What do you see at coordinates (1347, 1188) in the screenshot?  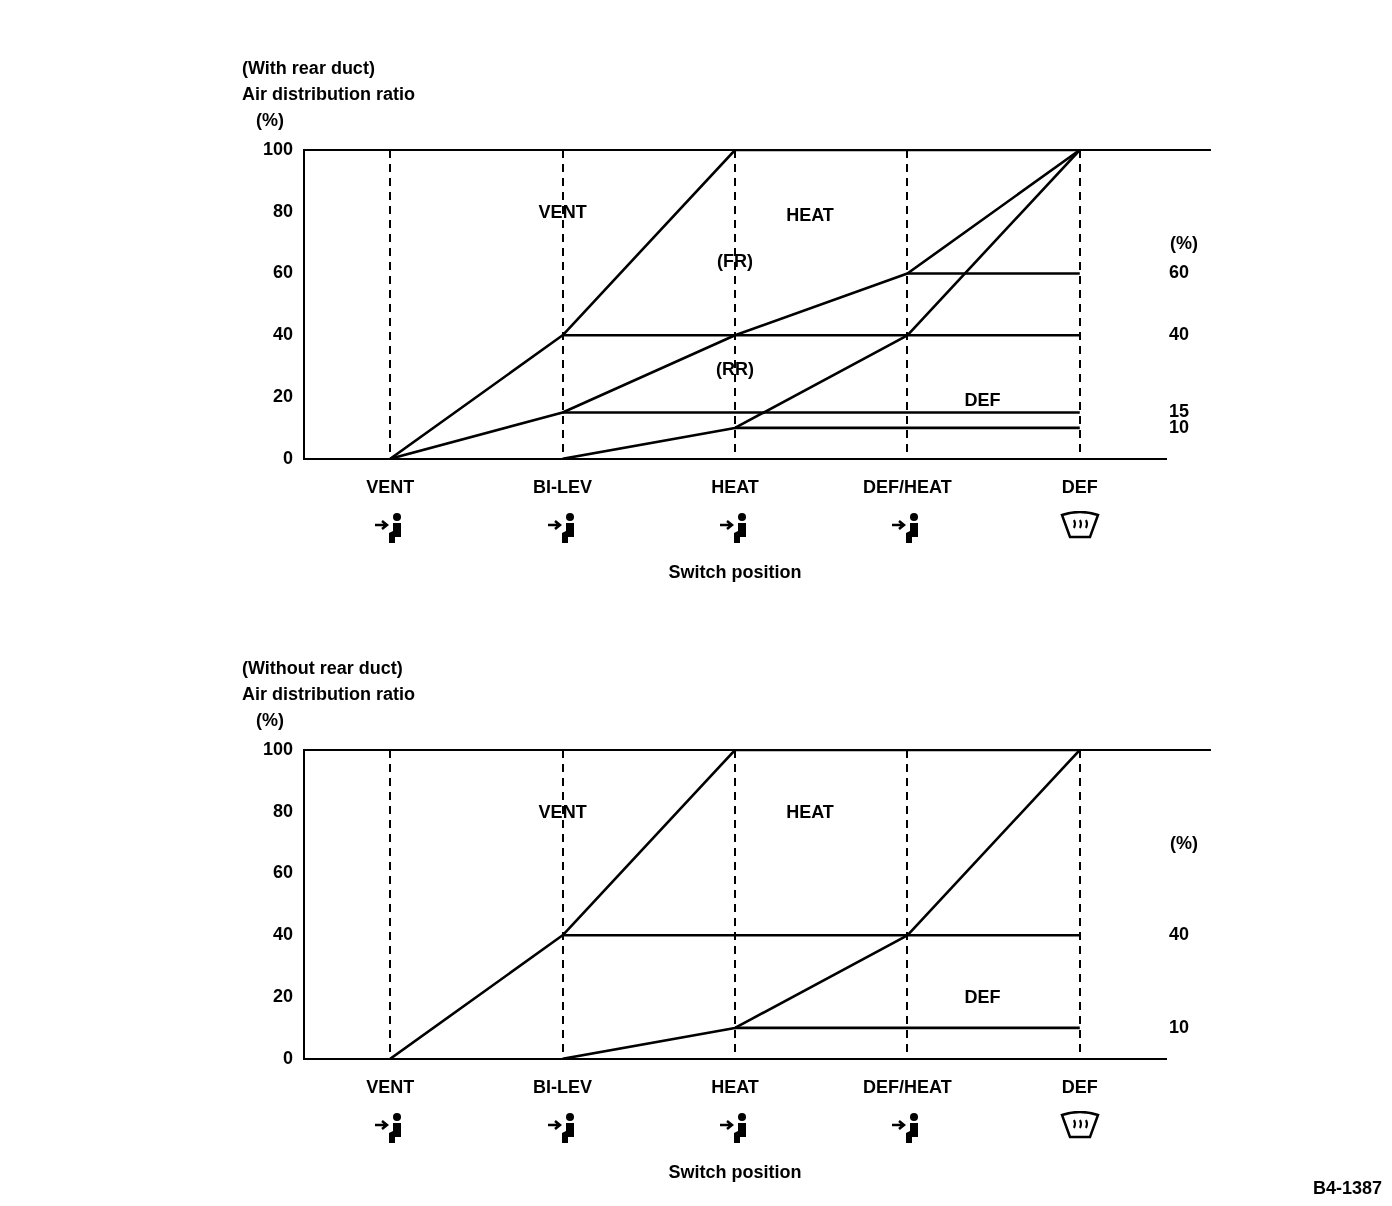 I see `text: B4-1387` at bounding box center [1347, 1188].